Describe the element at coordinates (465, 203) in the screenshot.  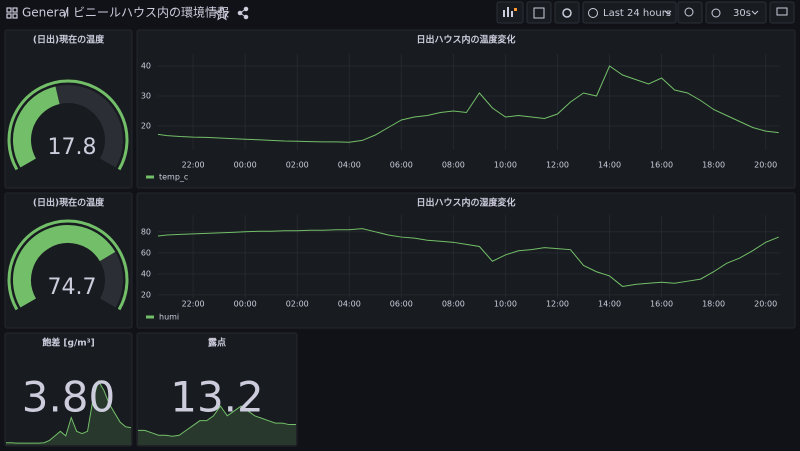
I see `panel-title: 日出ハウス内の湿度変化` at that location.